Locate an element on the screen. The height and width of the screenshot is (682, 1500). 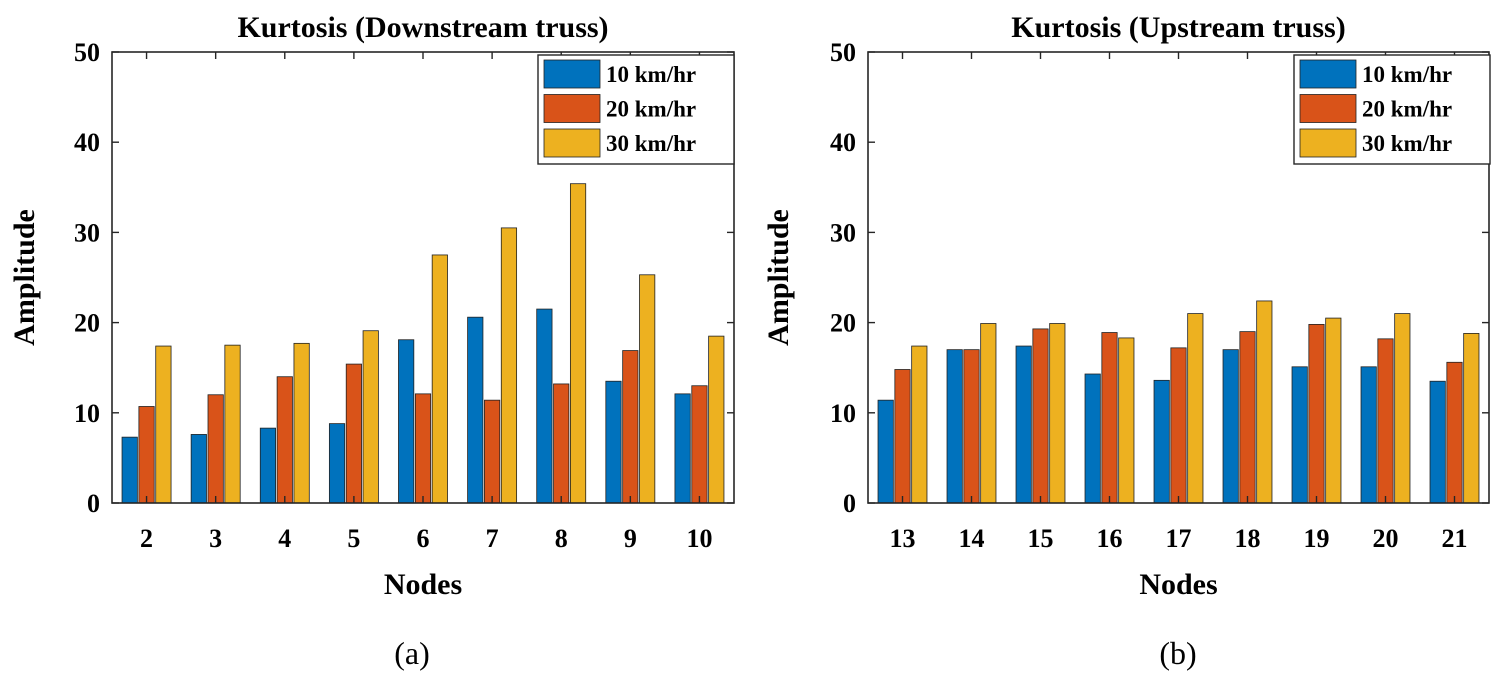
x-tick-label: 17 is located at coordinates (1179, 538).